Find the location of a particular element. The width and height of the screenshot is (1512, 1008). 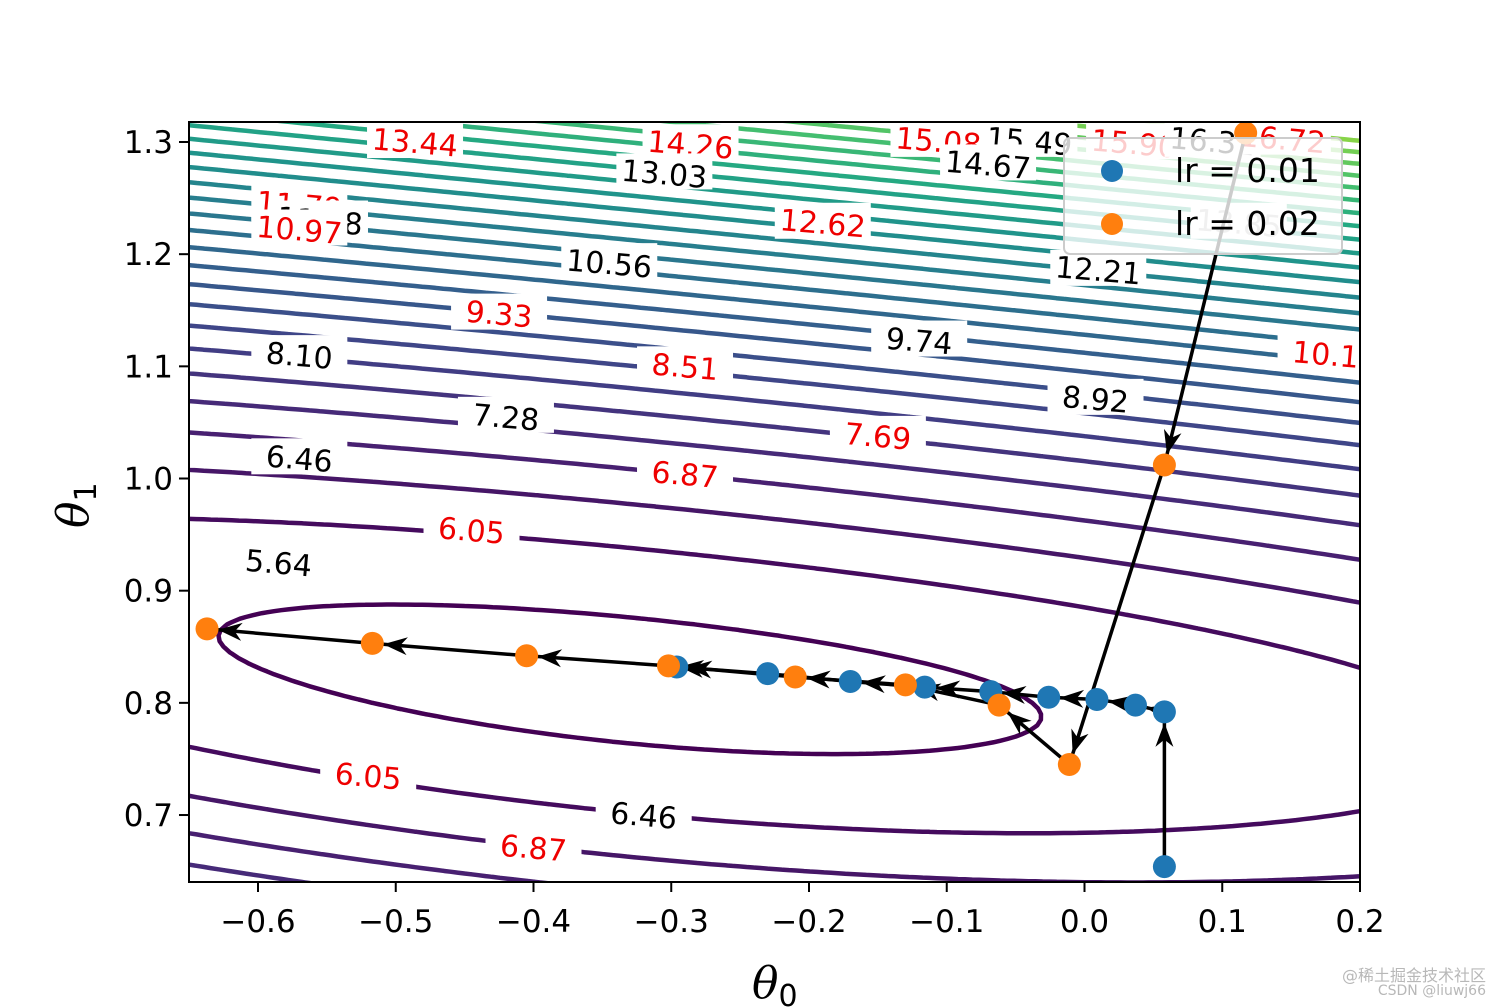

contour-label: 13.44 is located at coordinates (415, 143).